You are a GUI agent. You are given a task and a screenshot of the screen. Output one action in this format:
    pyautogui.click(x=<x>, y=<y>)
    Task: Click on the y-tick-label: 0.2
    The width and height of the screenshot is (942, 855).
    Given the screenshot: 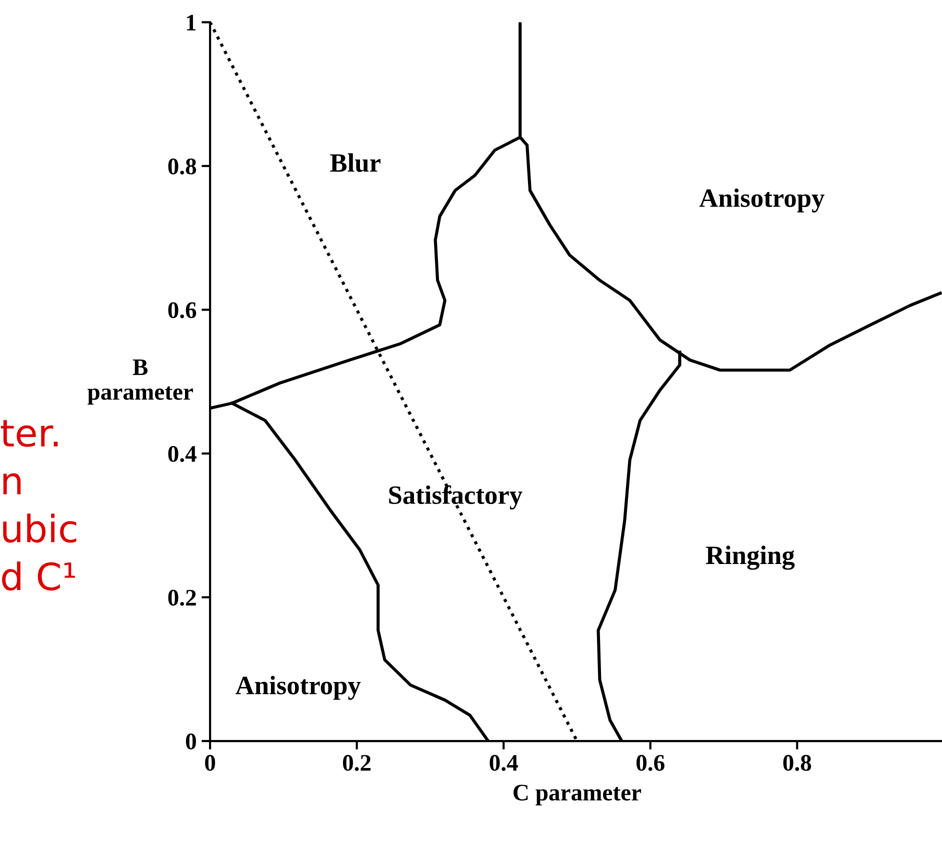 What is the action you would take?
    pyautogui.click(x=182, y=598)
    